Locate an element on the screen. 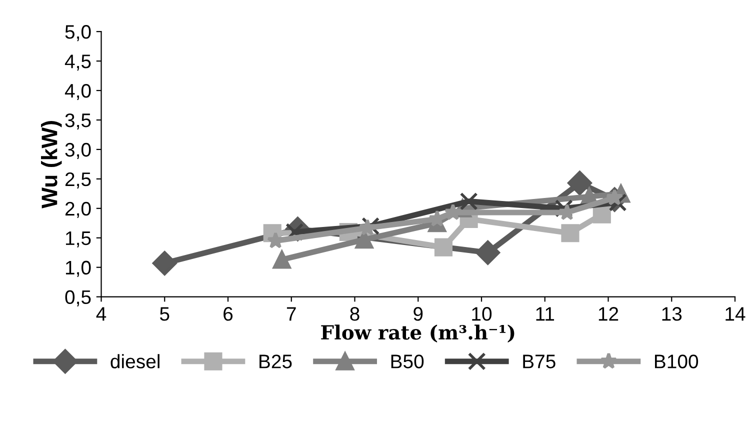  y-tick-label: 2,5 is located at coordinates (78, 180).